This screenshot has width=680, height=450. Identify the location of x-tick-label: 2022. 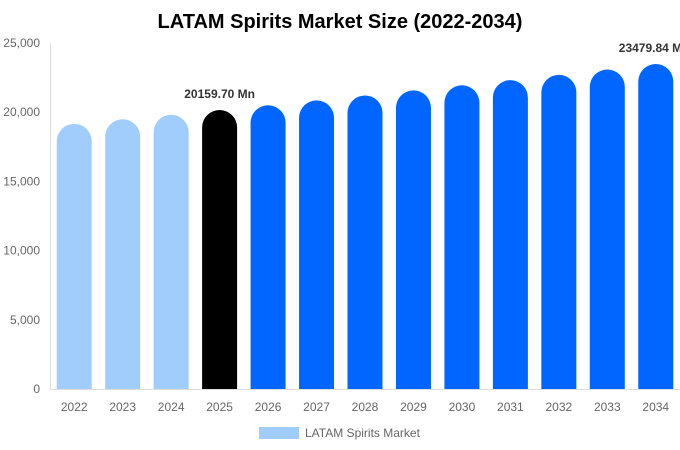
(74, 407).